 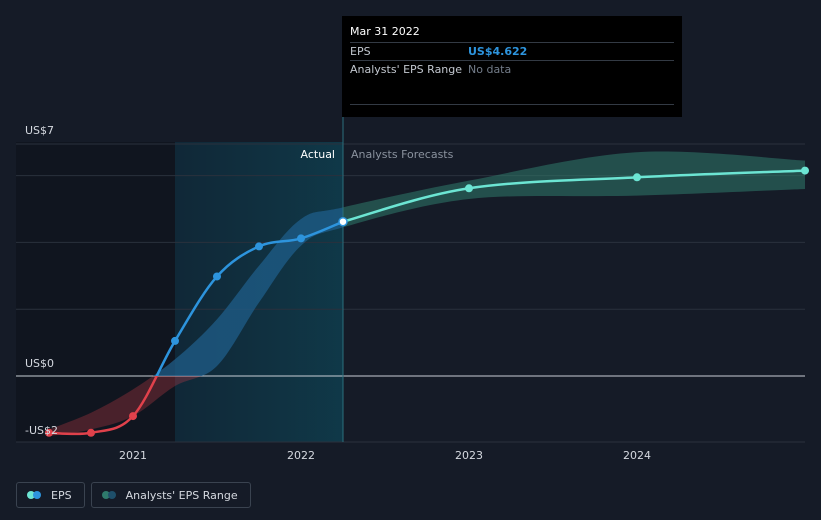 What do you see at coordinates (385, 455) in the screenshot?
I see `x-axis-ticks: 2021 2022 2023 2024` at bounding box center [385, 455].